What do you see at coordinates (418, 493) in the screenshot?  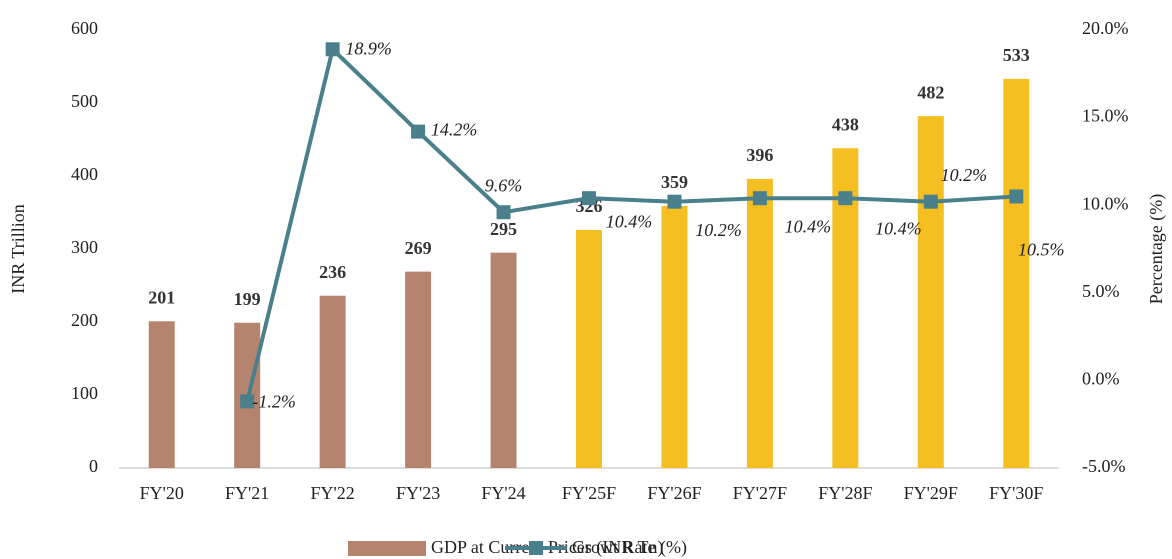 I see `x-tick-label: FY'23` at bounding box center [418, 493].